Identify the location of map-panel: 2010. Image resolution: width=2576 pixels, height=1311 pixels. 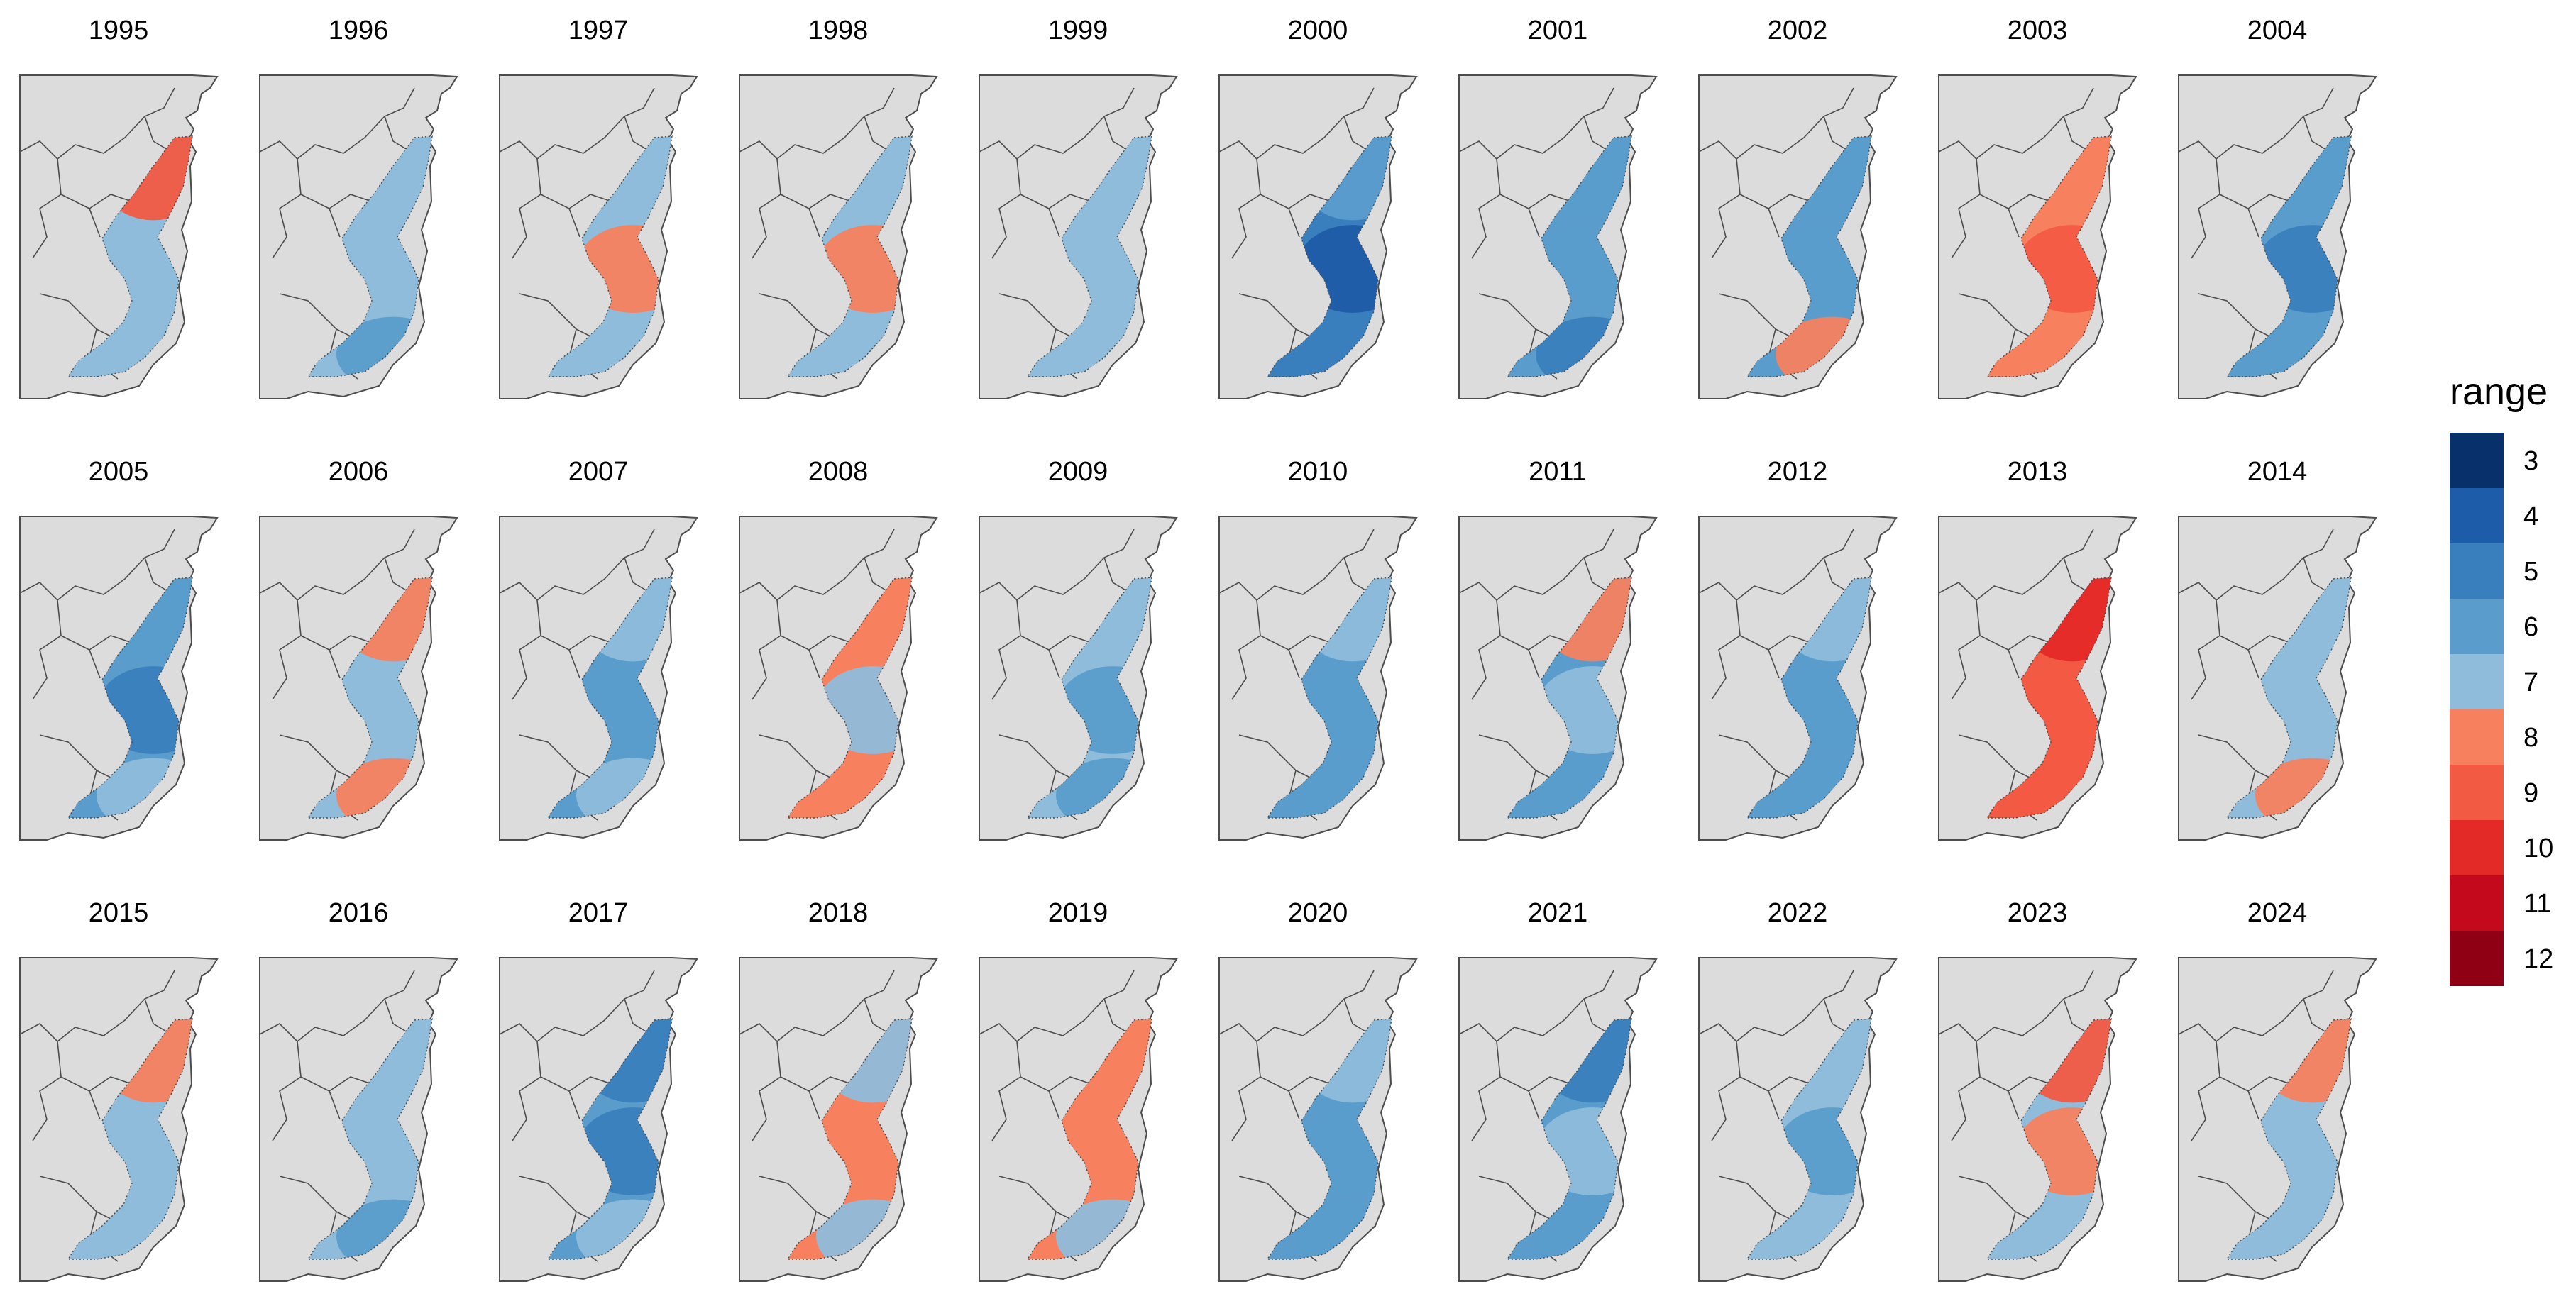
(1317, 649).